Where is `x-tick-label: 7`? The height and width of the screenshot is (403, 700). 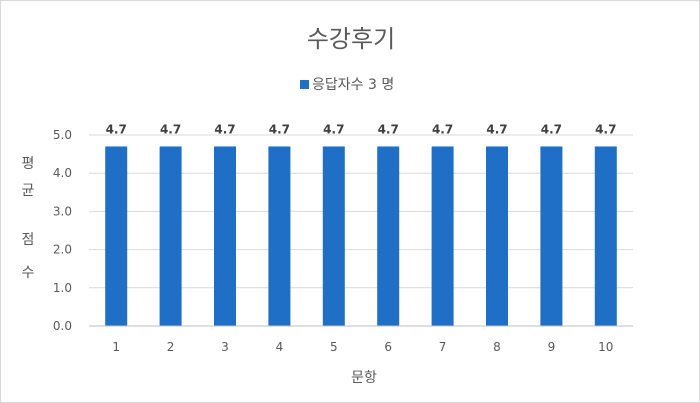
x-tick-label: 7 is located at coordinates (443, 347).